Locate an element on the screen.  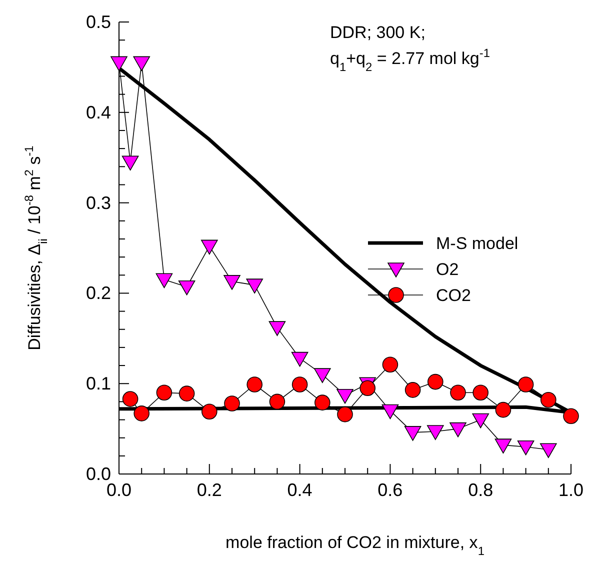
y-tick-label: 0.5 is located at coordinates (98, 22).